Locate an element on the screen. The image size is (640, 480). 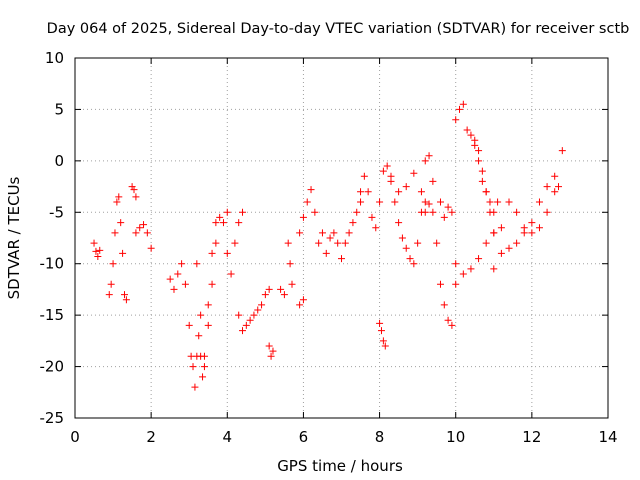
y-axis-label: SDTVAR / TECUs is located at coordinates (14, 237).